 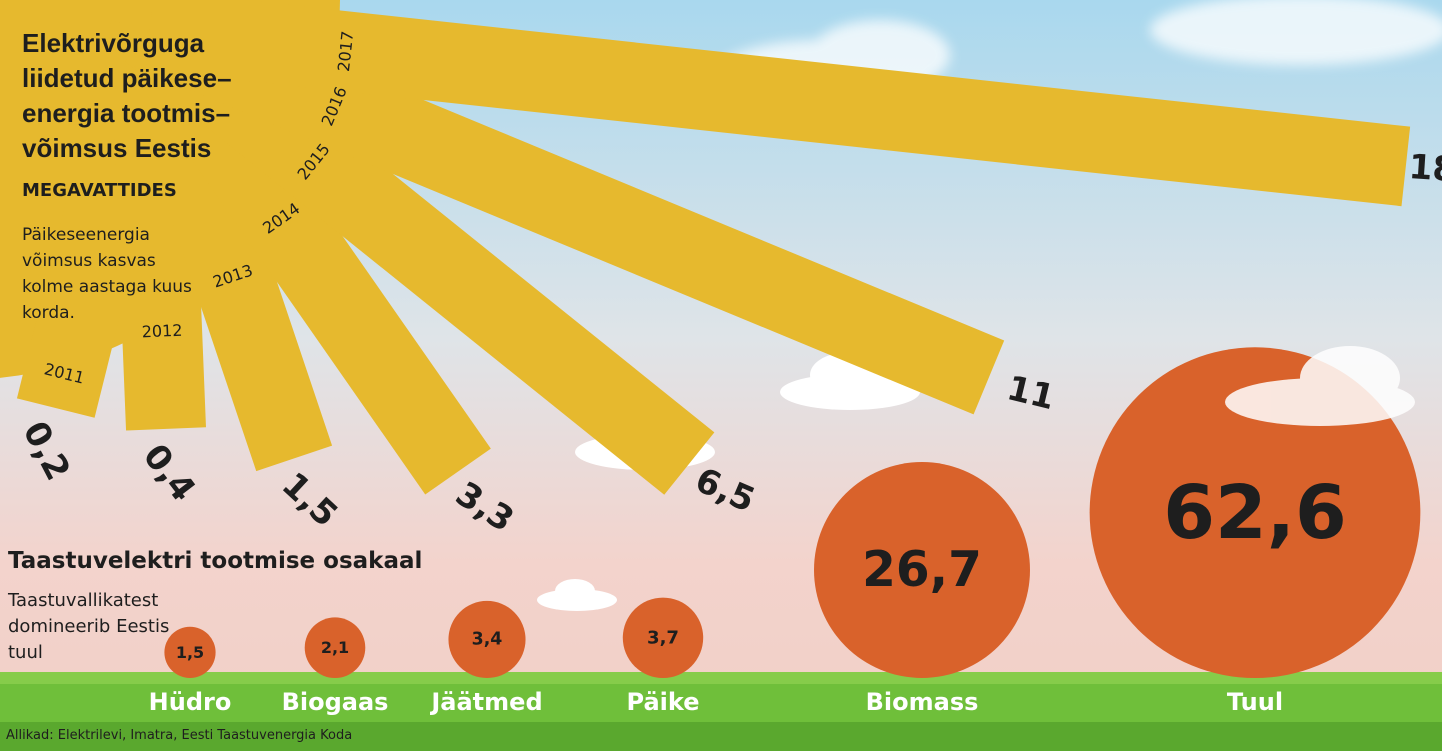 What do you see at coordinates (1255, 702) in the screenshot?
I see `category-label: Tuul` at bounding box center [1255, 702].